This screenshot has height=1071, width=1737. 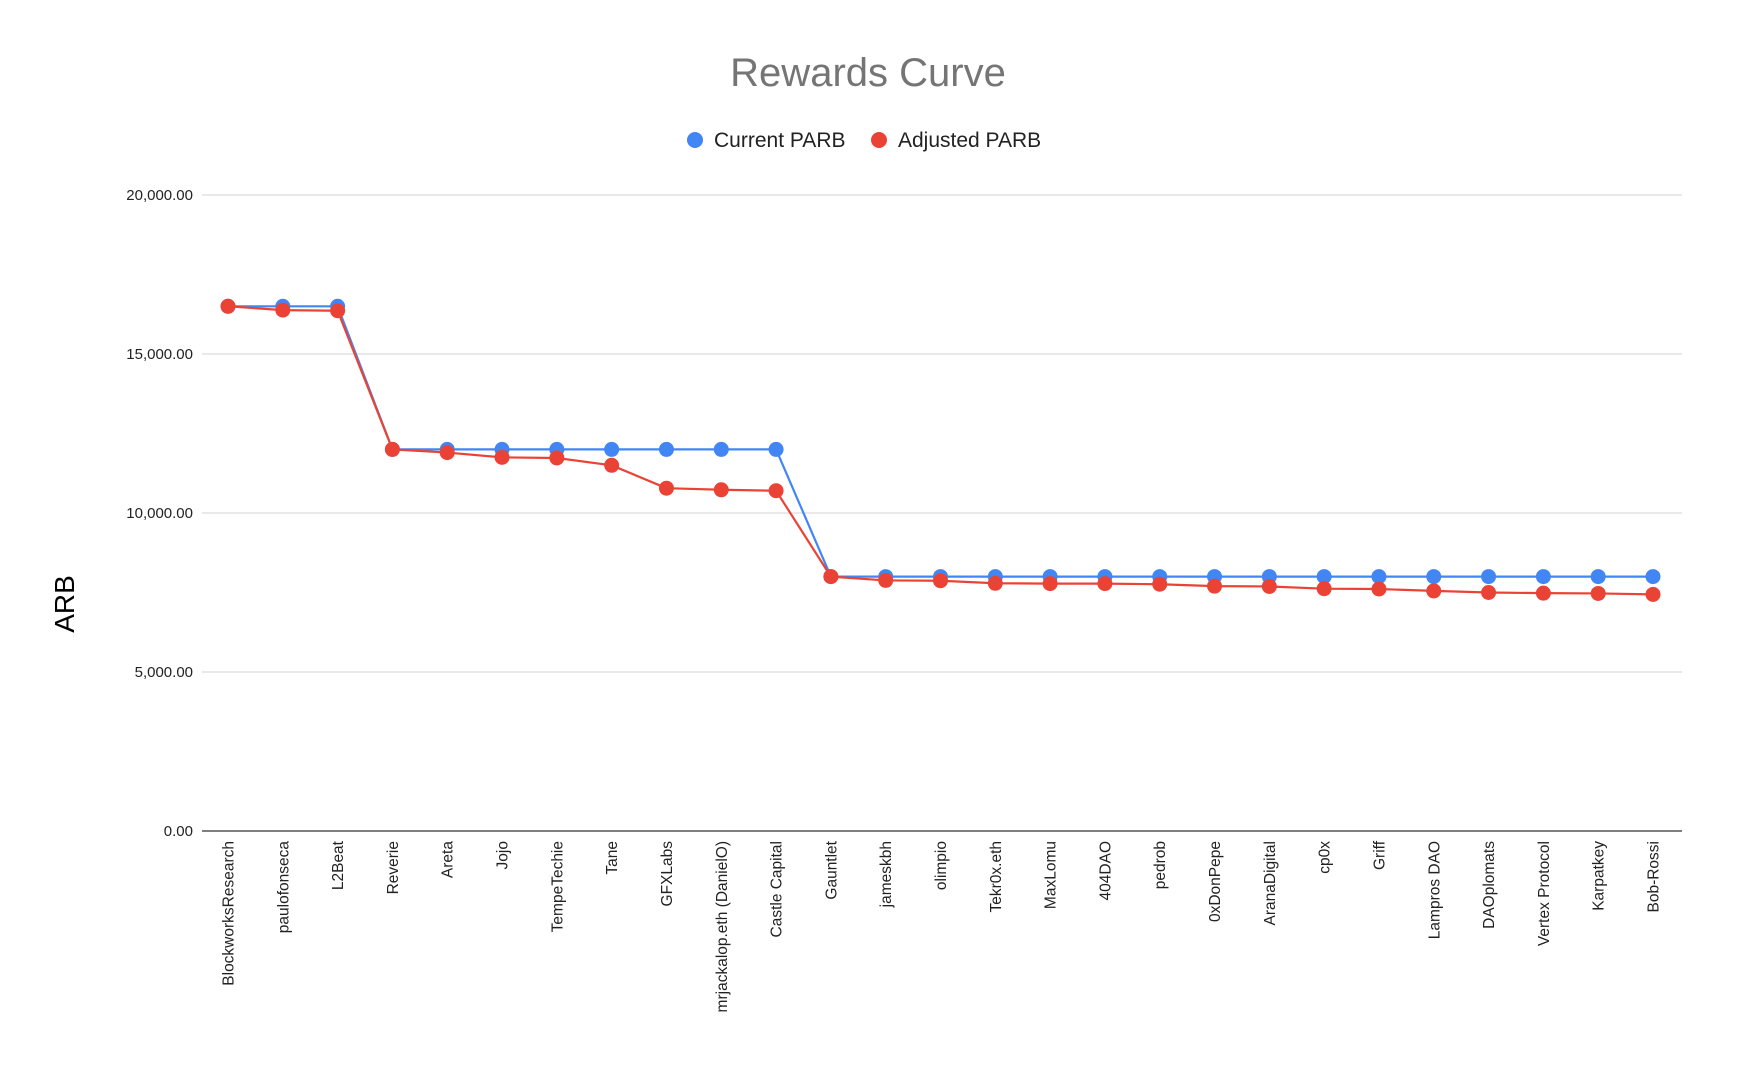 I want to click on data-point-current-parb-tane, so click(x=612, y=449).